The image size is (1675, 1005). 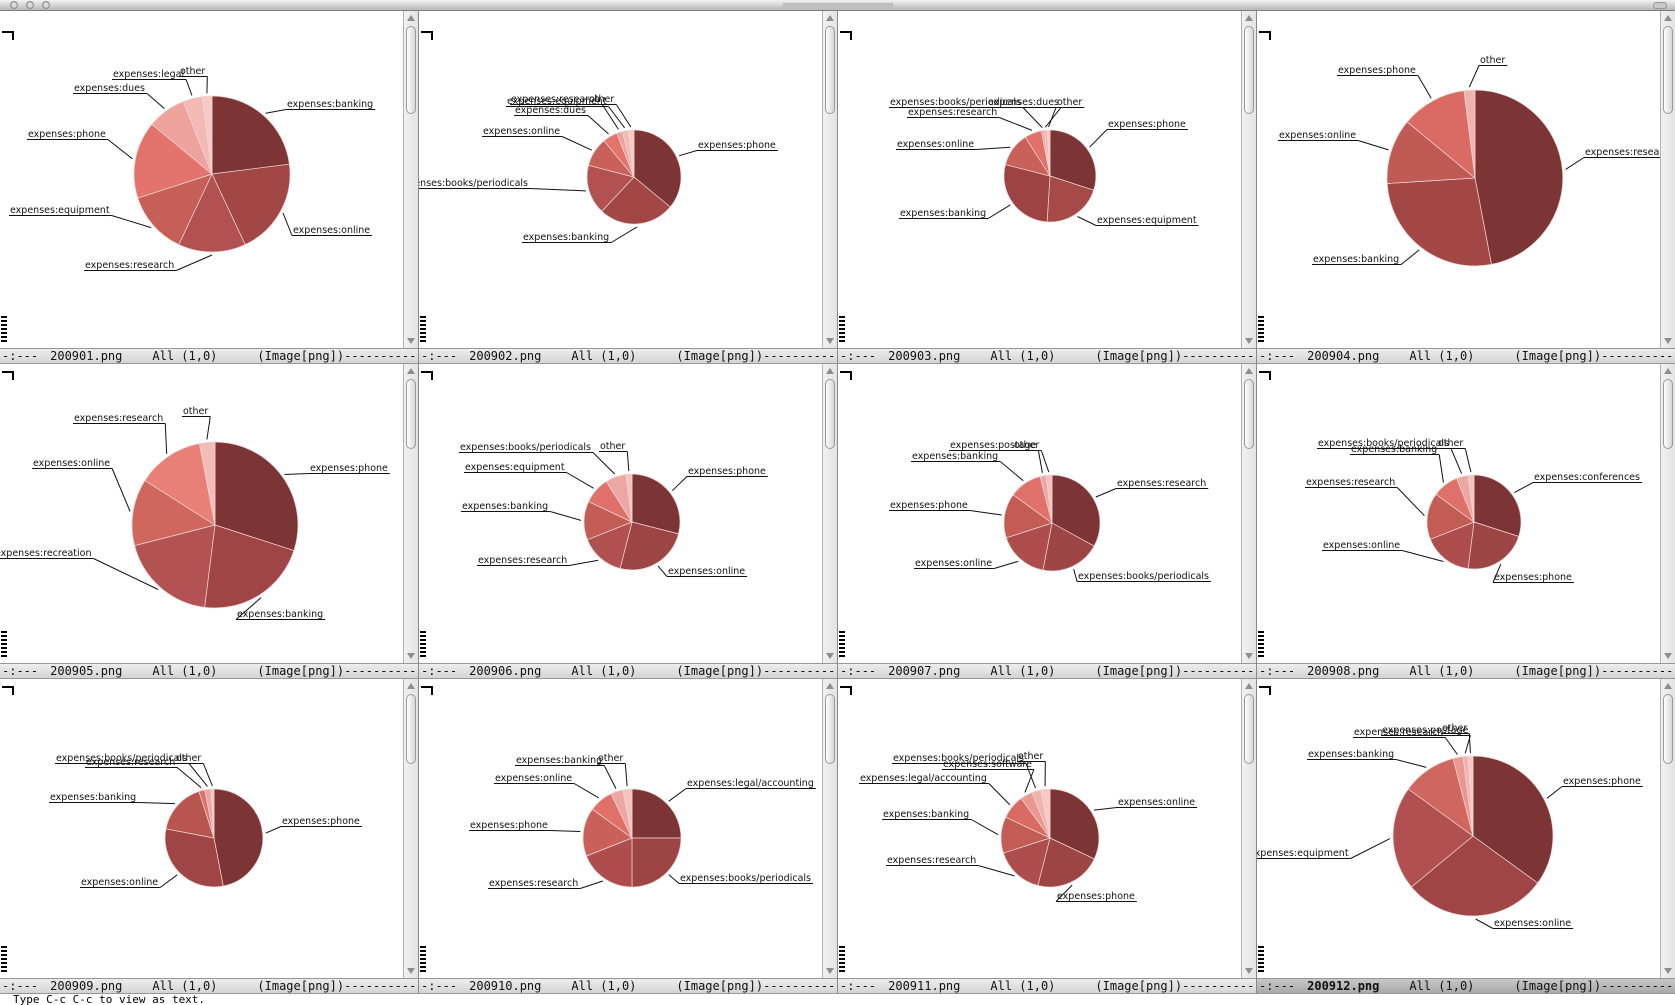 What do you see at coordinates (192, 71) in the screenshot?
I see `slice-label: other` at bounding box center [192, 71].